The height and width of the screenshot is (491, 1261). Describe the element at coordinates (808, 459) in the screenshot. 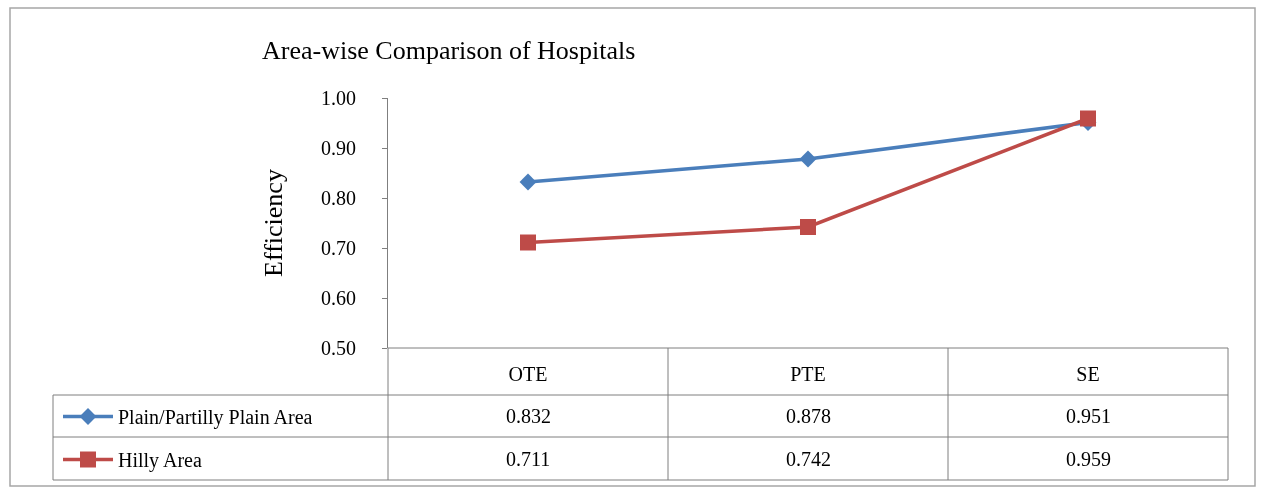

I see `data-label: 0.742` at that location.